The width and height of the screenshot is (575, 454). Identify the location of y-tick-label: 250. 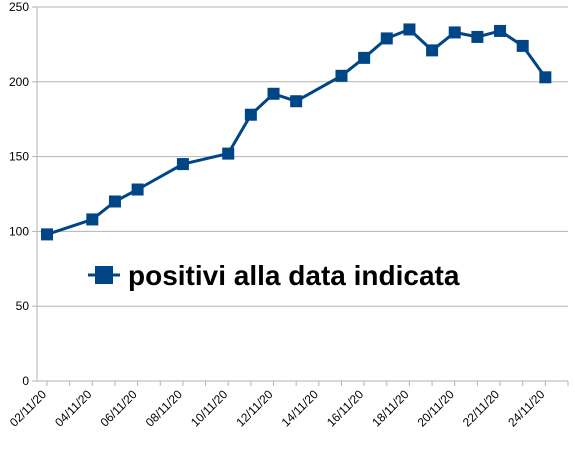
(19, 7).